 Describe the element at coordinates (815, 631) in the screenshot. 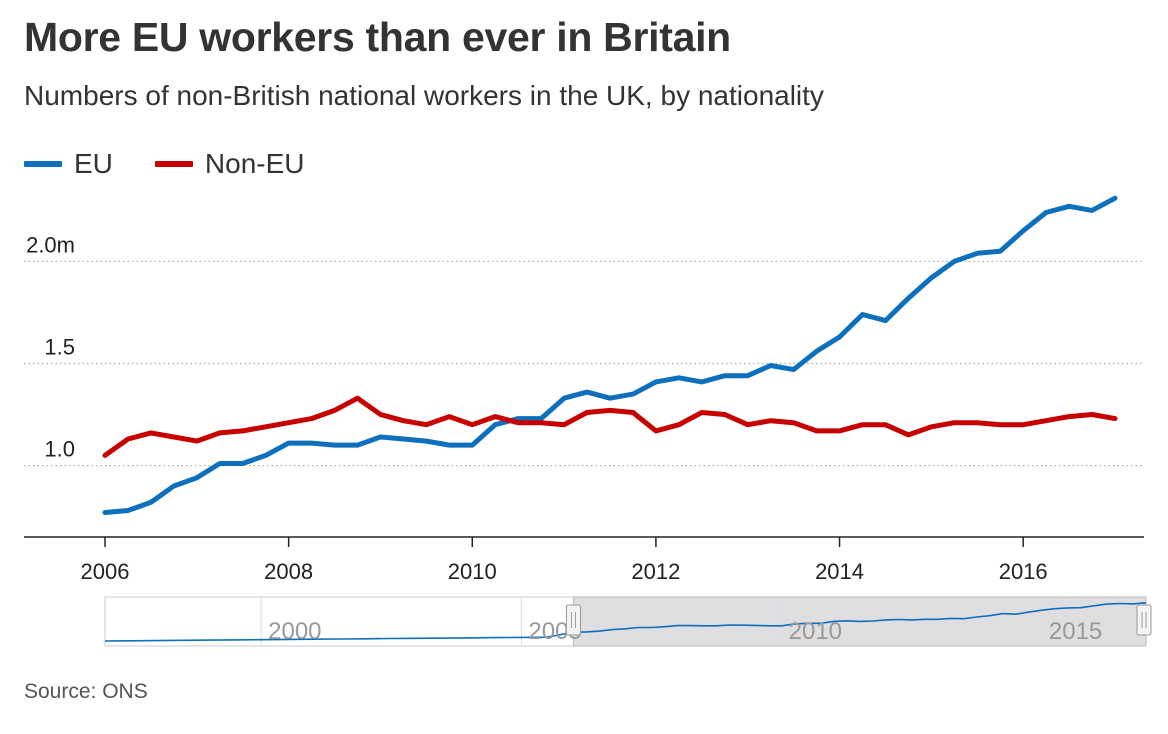

I see `navigator-label-2: 2010` at that location.